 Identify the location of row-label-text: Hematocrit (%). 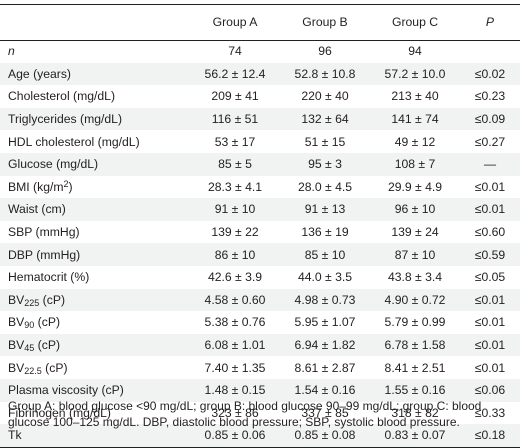
(49, 277).